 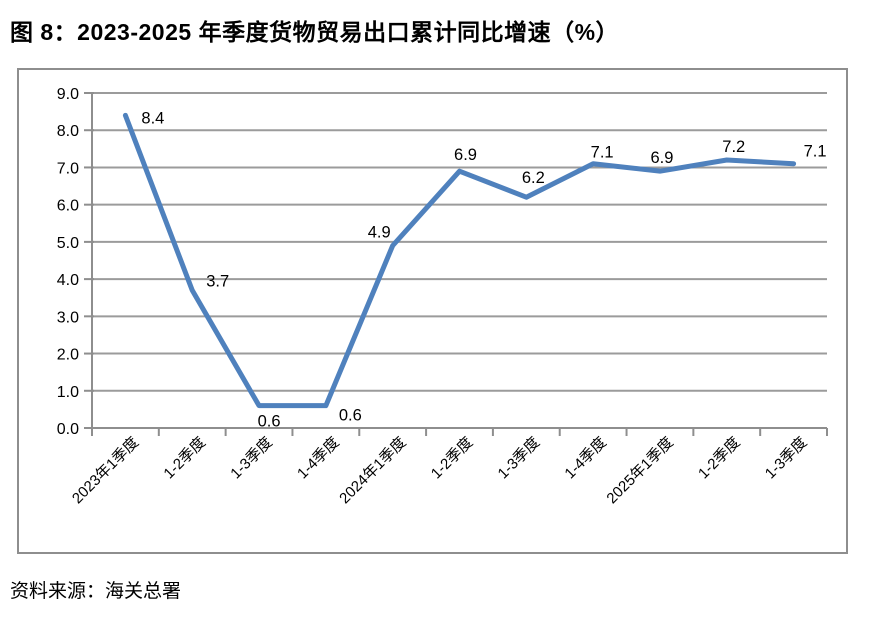 What do you see at coordinates (372, 470) in the screenshot?
I see `x-tick-label: 2024年1季度` at bounding box center [372, 470].